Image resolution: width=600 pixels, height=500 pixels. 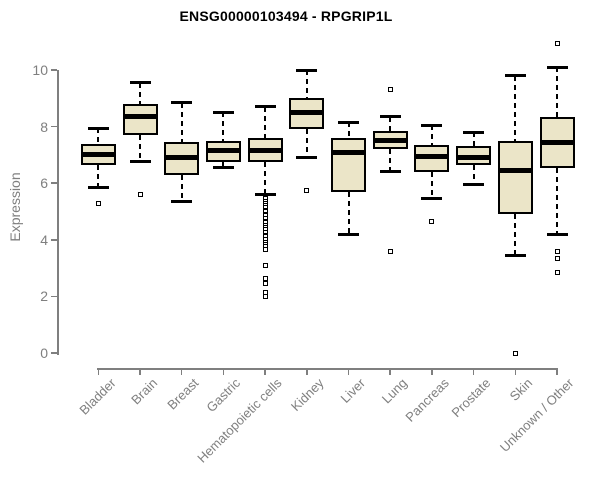 I want to click on plot-title: ENSG00000103494 - RPGRIP1L, so click(x=286, y=16).